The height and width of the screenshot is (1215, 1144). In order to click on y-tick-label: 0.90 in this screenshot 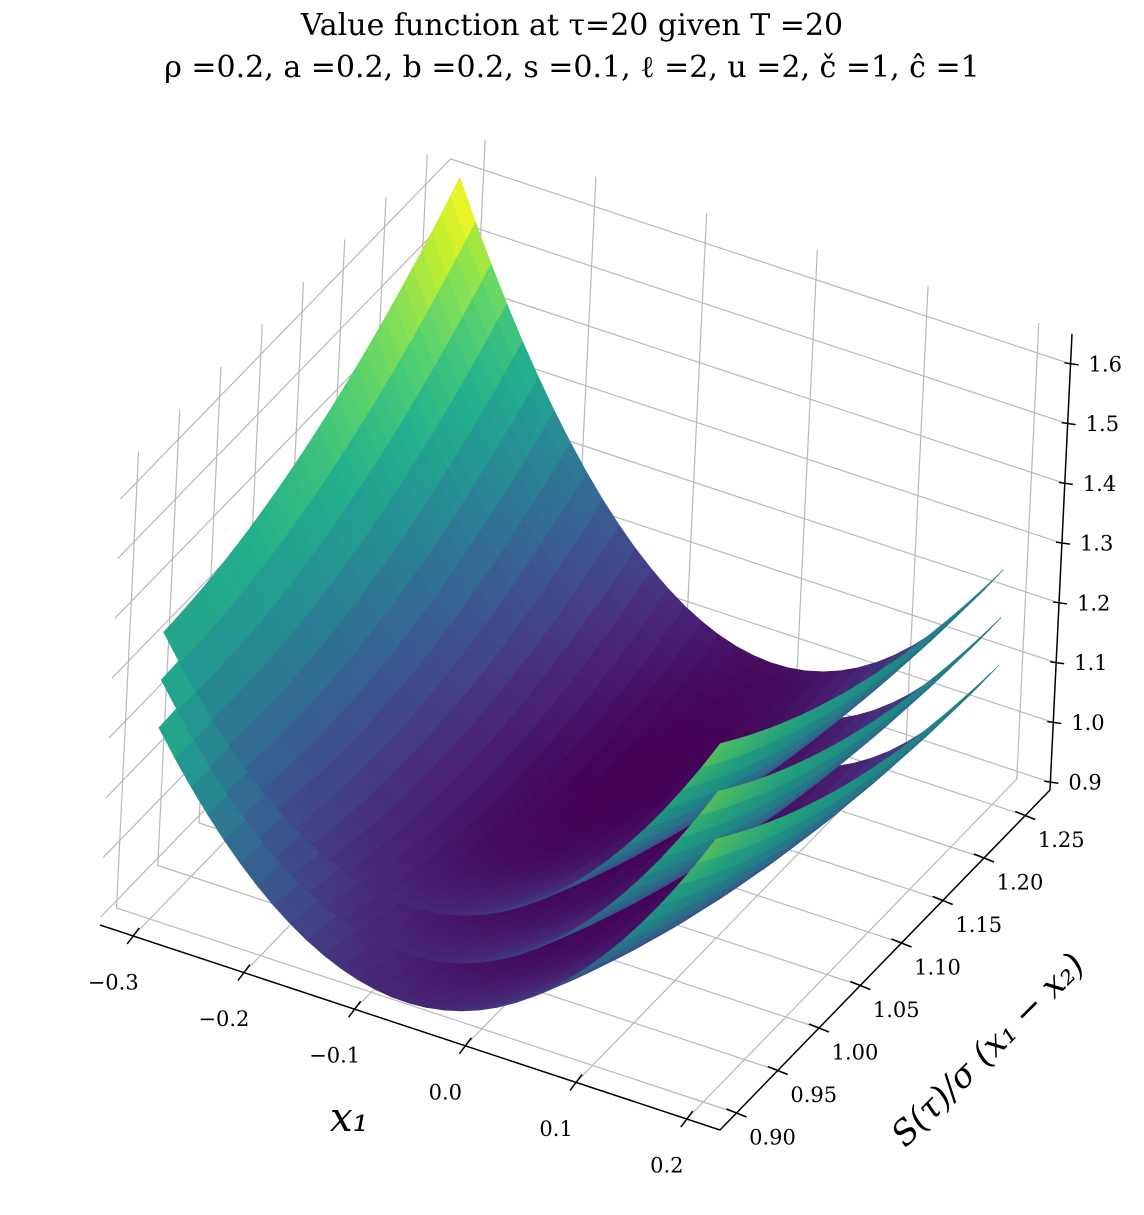, I will do `click(772, 1138)`.